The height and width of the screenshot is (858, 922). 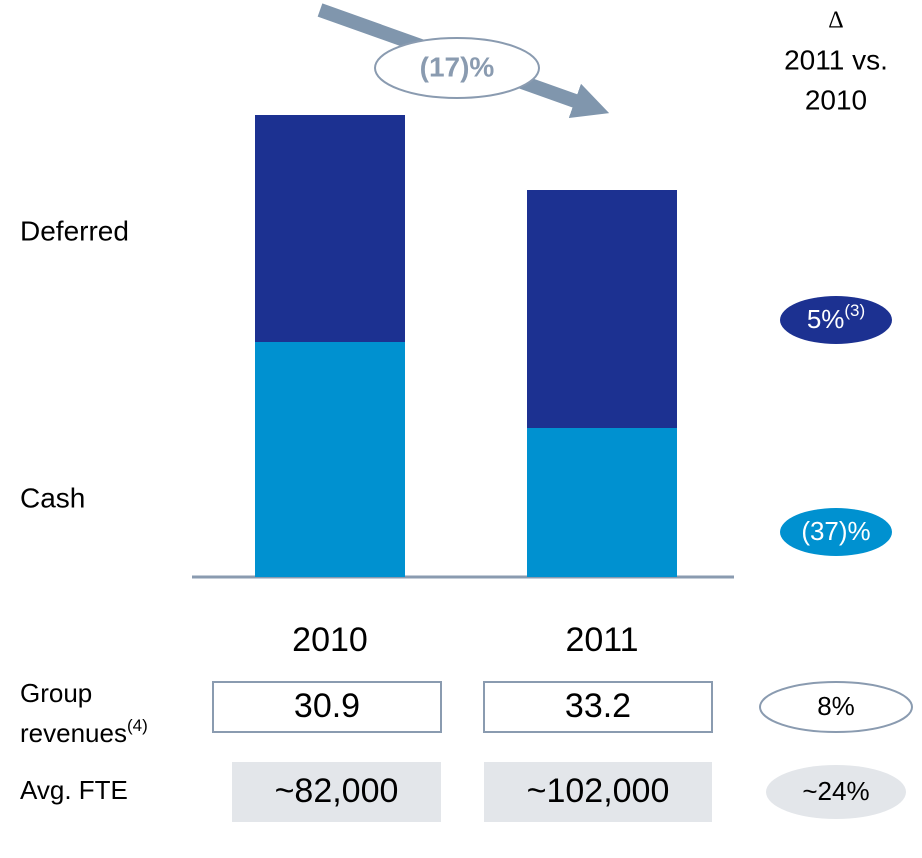 I want to click on row-label: Avg. FTE, so click(x=74, y=790).